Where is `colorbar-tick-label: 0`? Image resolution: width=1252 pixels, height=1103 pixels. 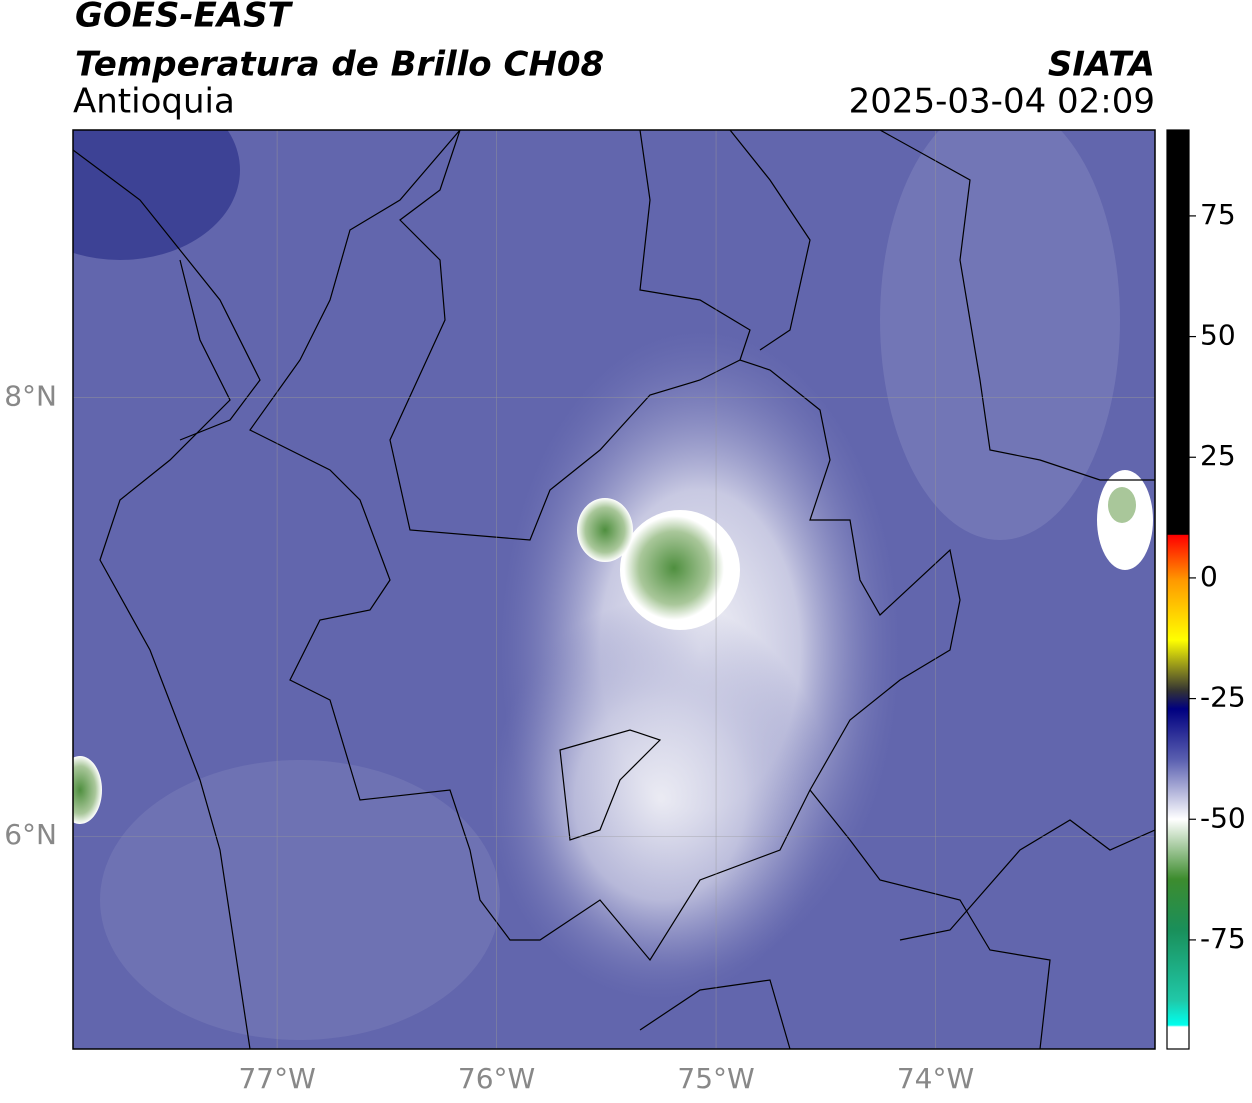 colorbar-tick-label: 0 is located at coordinates (1209, 576).